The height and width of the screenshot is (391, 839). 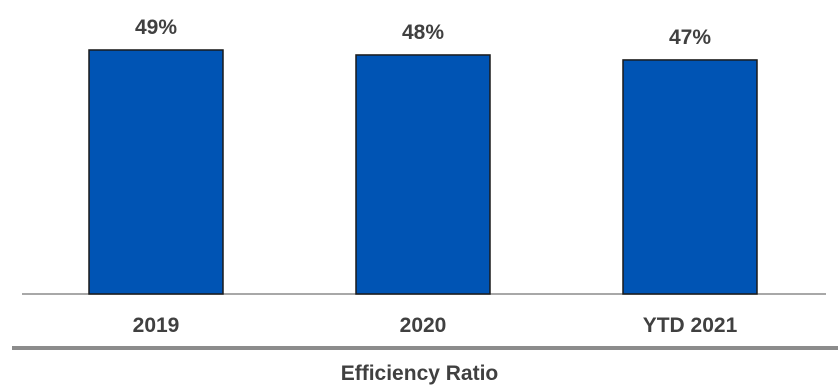 I want to click on bar-2019, so click(x=156, y=172).